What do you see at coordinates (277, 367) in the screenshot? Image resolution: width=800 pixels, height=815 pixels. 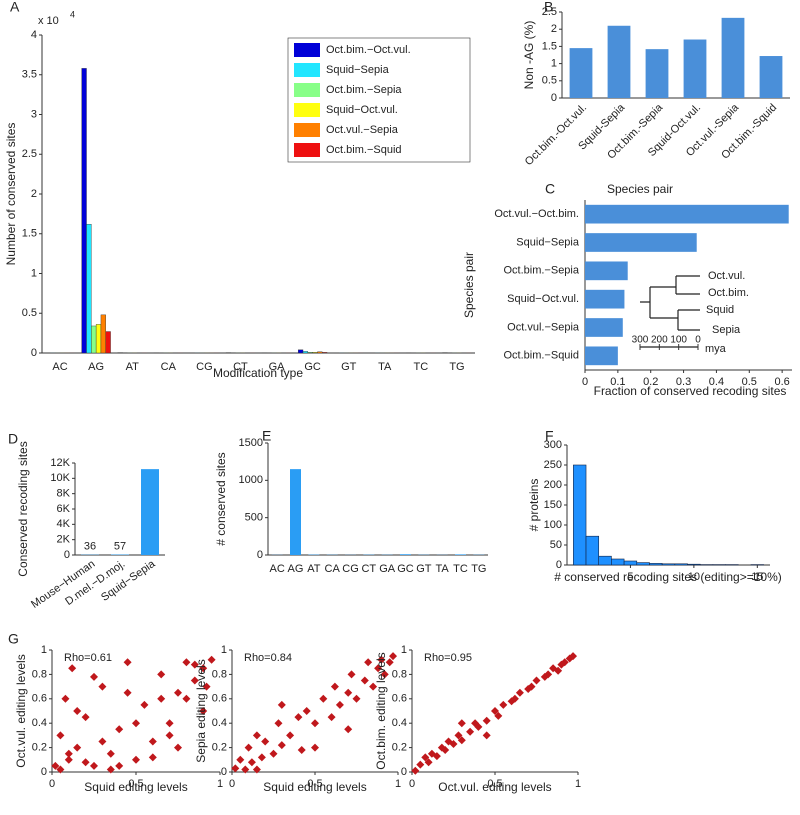 I see `x-tick-label: GA` at bounding box center [277, 367].